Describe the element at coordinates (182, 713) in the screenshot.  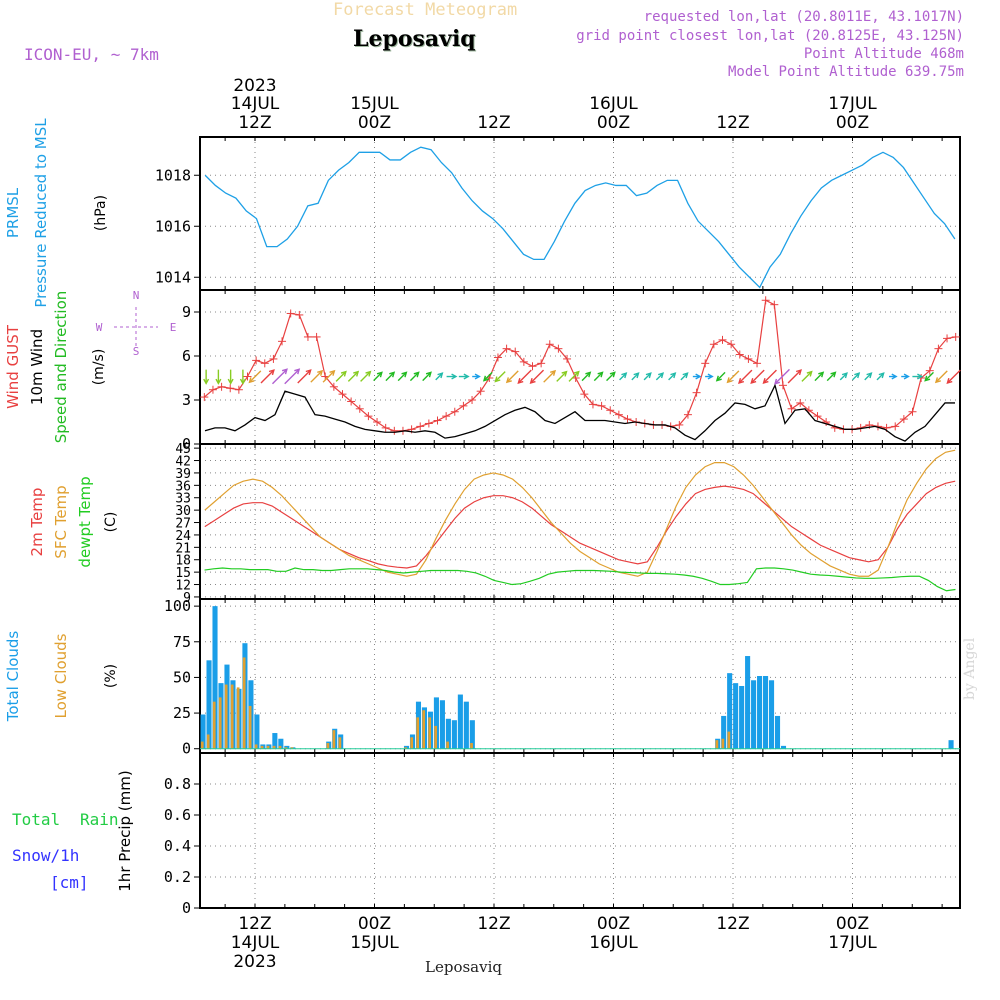
I see `ytick-label: 25` at that location.